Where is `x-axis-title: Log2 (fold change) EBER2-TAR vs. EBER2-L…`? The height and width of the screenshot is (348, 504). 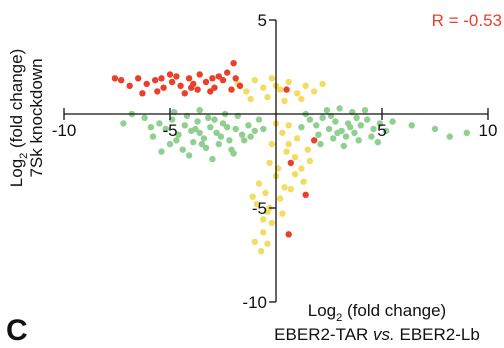
x-axis-title: Log2 (fold change) EBER2-TAR vs. EBER2-L… is located at coordinates (377, 322).